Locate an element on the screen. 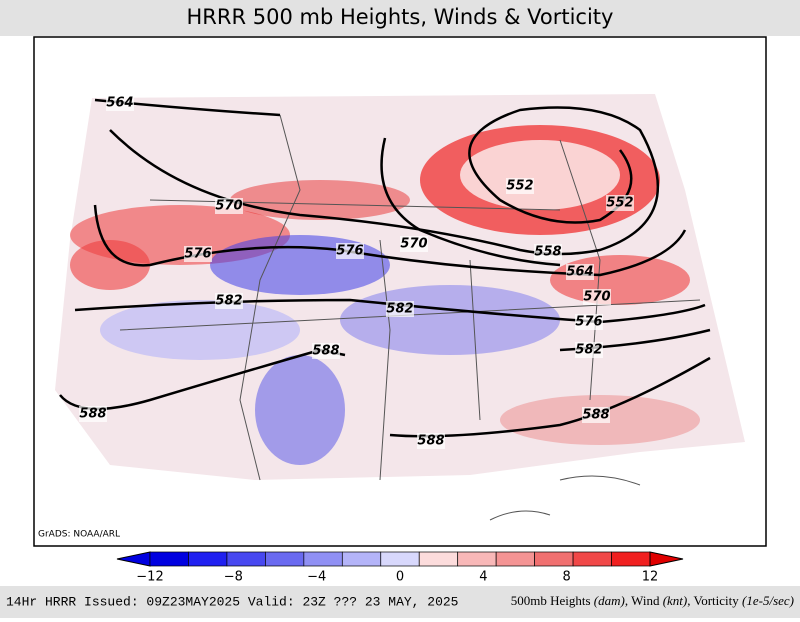 The height and width of the screenshot is (622, 800). footer-bar is located at coordinates (400, 602).